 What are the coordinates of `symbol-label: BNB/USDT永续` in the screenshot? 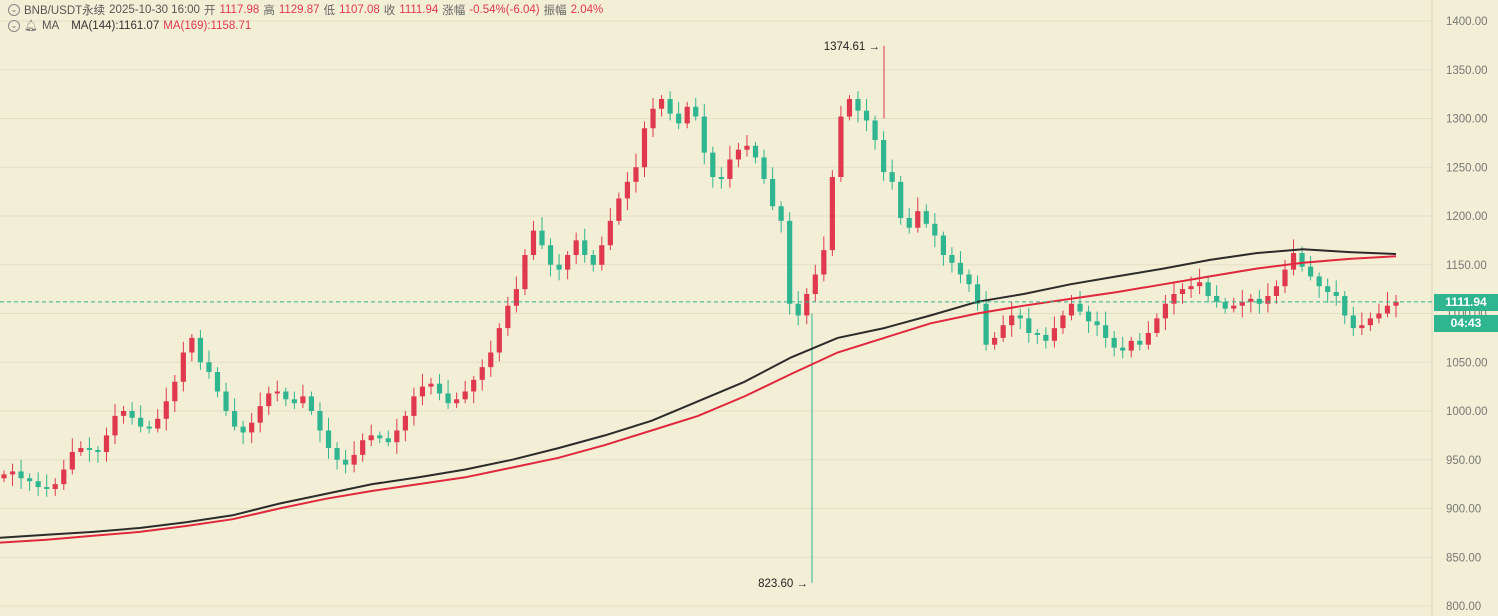 It's located at (65, 11).